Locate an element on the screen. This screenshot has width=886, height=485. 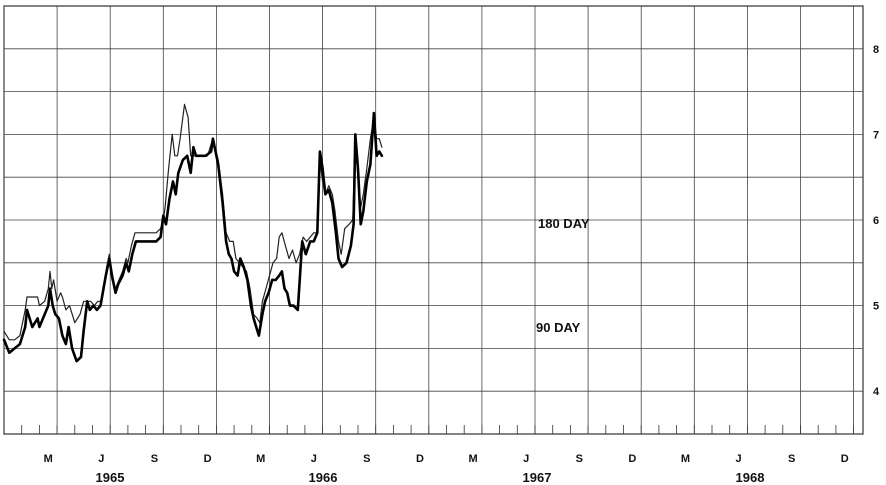
x-axis-ticks is located at coordinates (428, 429).